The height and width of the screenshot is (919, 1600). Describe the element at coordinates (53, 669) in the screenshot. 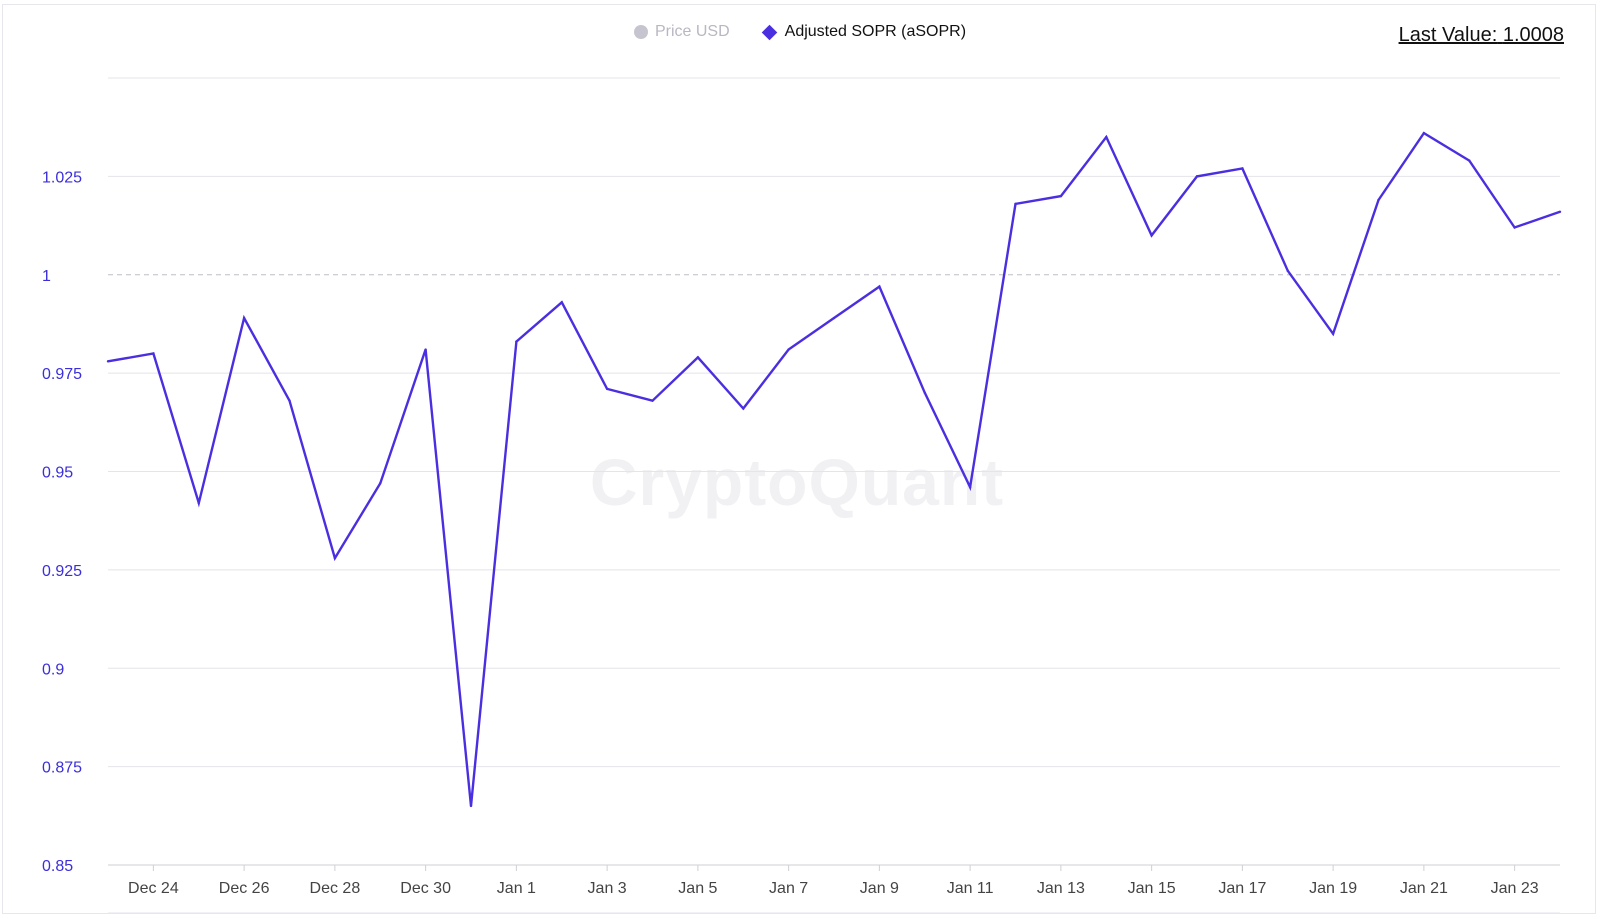

I see `y-tick-label: 0.9` at that location.